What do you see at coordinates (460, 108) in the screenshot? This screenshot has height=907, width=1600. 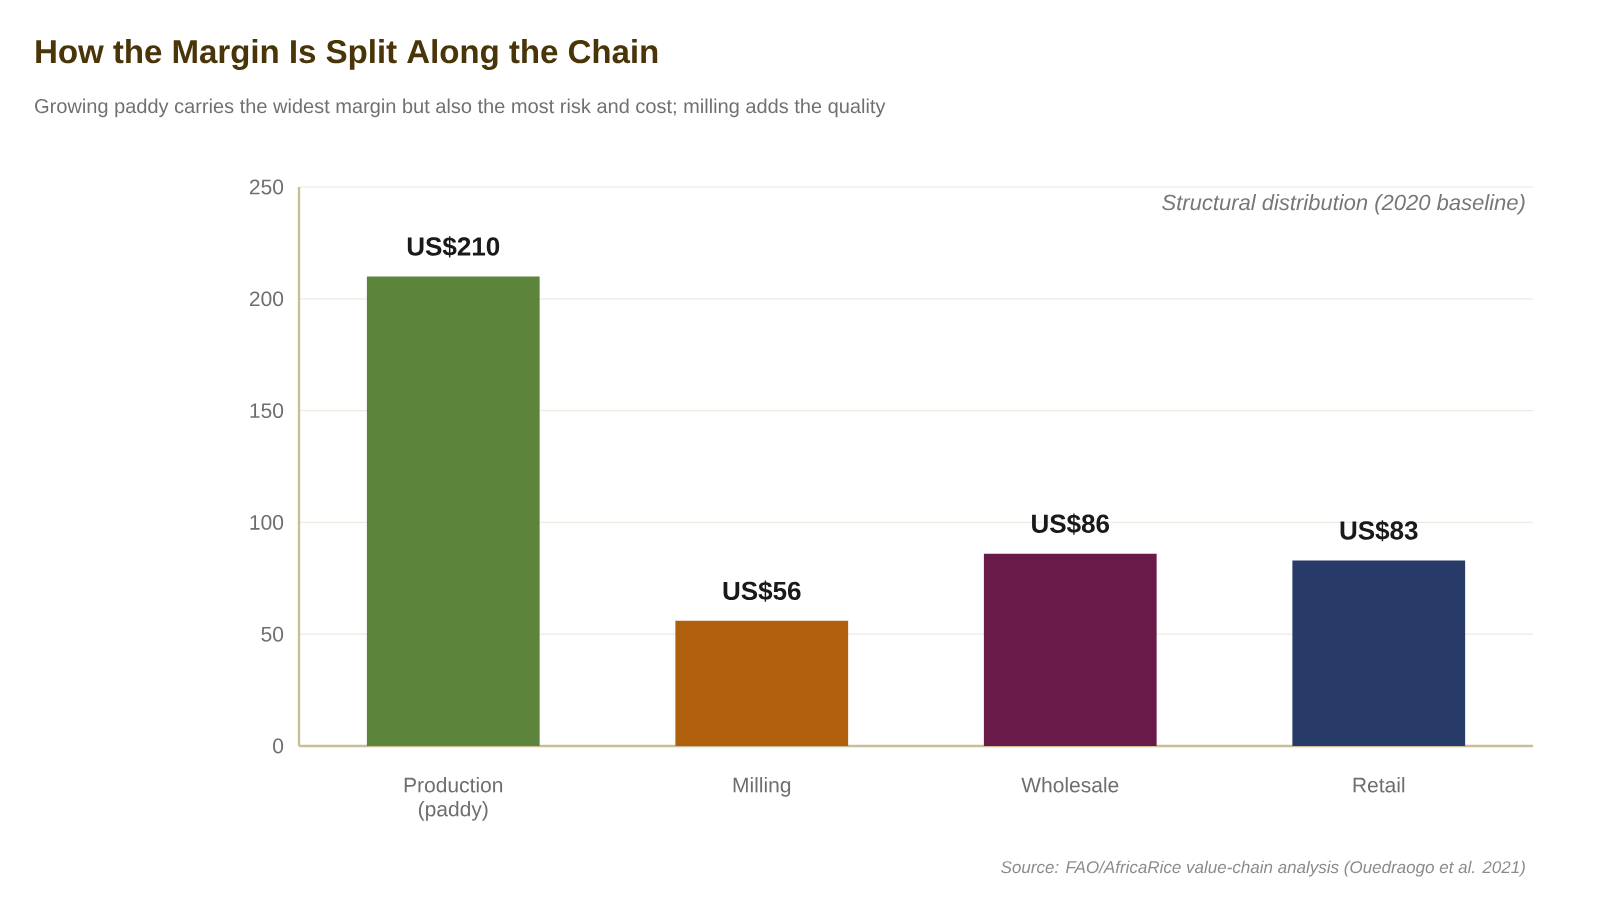 I see `chart-subtitle: Growing paddy carries the widest margin but also the most risk and cost; milling adds the quality` at bounding box center [460, 108].